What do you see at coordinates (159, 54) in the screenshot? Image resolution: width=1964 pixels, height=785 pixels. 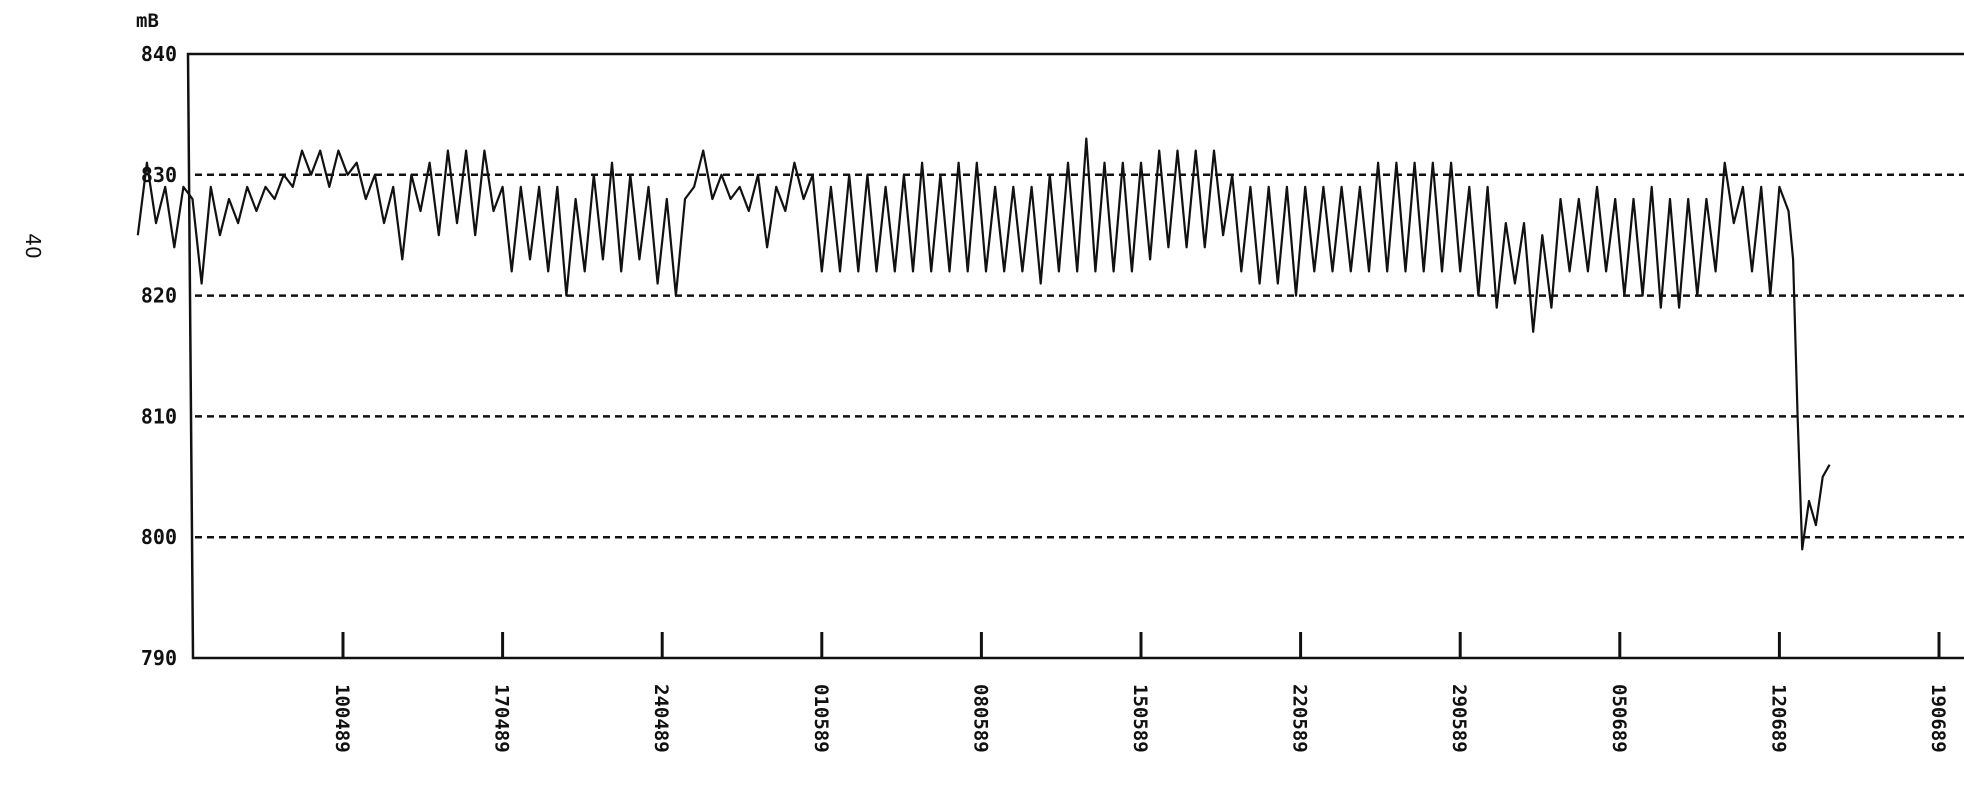 I see `y-tick-label: 840` at bounding box center [159, 54].